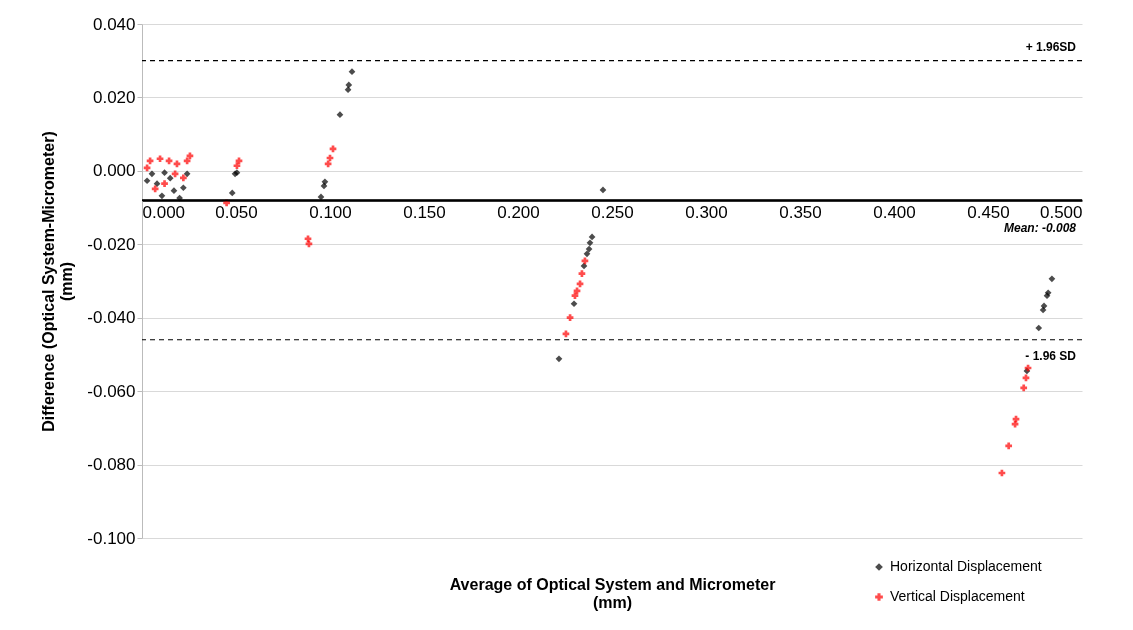  What do you see at coordinates (1061, 212) in the screenshot?
I see `x-tick-label: 0.500` at bounding box center [1061, 212].